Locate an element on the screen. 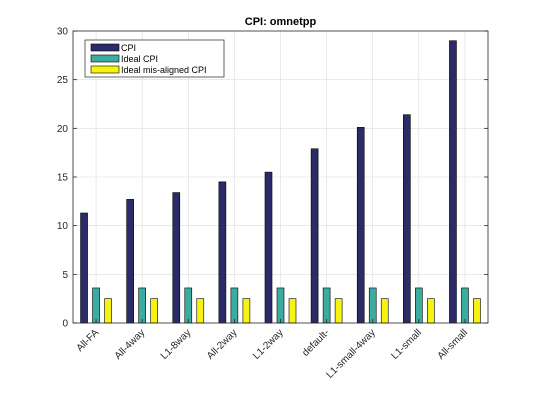 The image size is (560, 420). legend-label: CPI is located at coordinates (128, 48).